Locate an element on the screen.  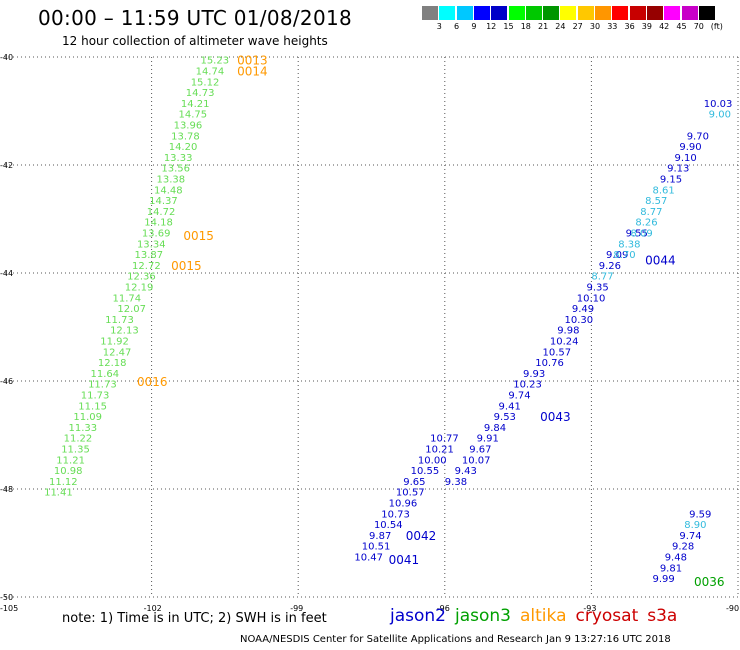
wave-height-label: 8.38 is located at coordinates (629, 244).